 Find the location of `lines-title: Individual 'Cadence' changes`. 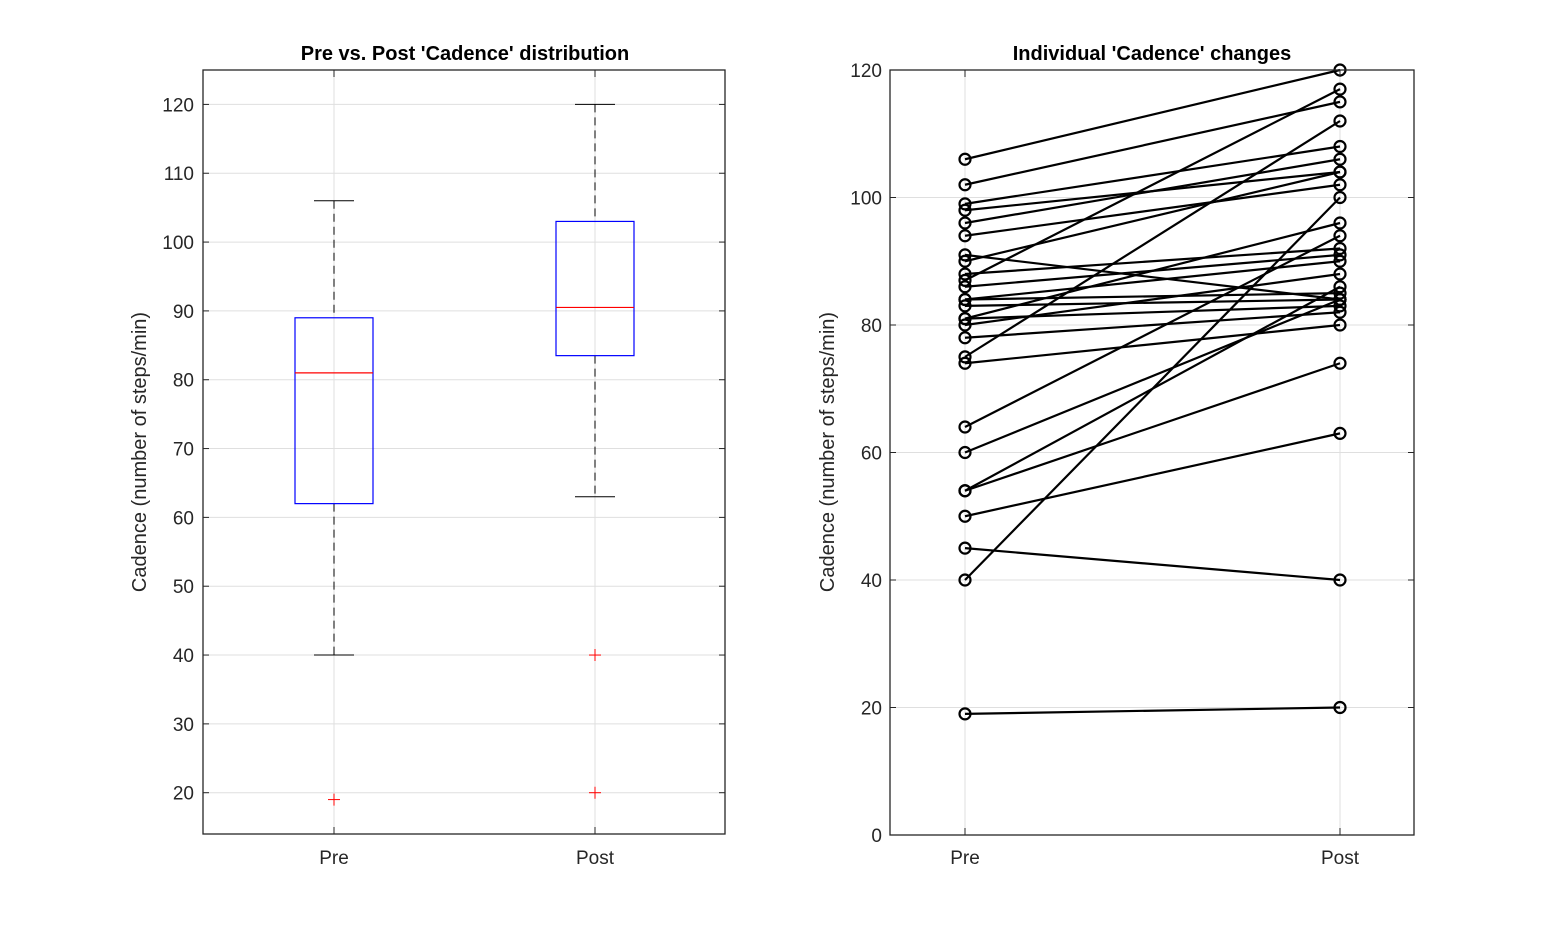

lines-title: Individual 'Cadence' changes is located at coordinates (1152, 54).